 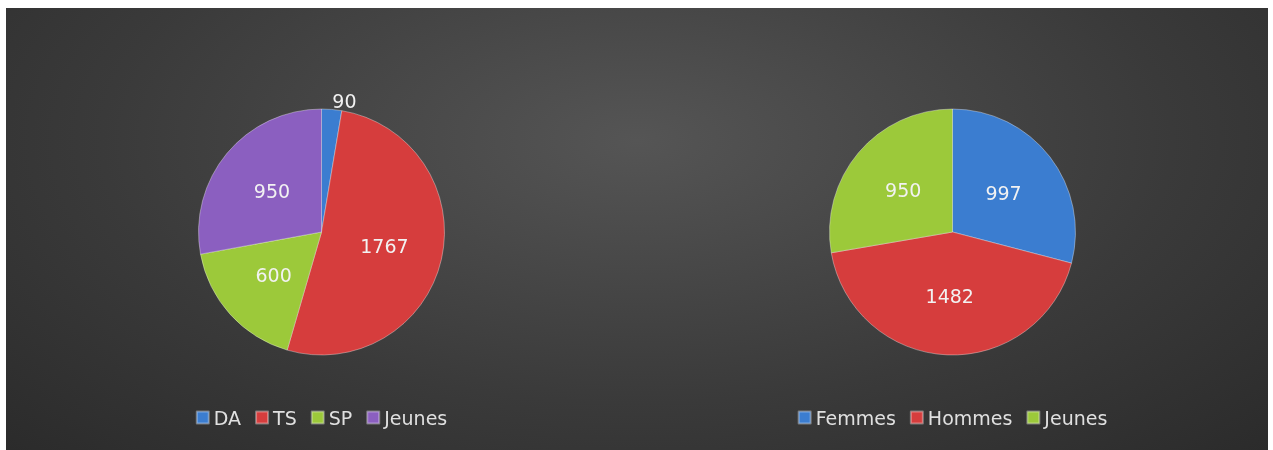 What do you see at coordinates (340, 417) in the screenshot?
I see `legend-label: SP` at bounding box center [340, 417].